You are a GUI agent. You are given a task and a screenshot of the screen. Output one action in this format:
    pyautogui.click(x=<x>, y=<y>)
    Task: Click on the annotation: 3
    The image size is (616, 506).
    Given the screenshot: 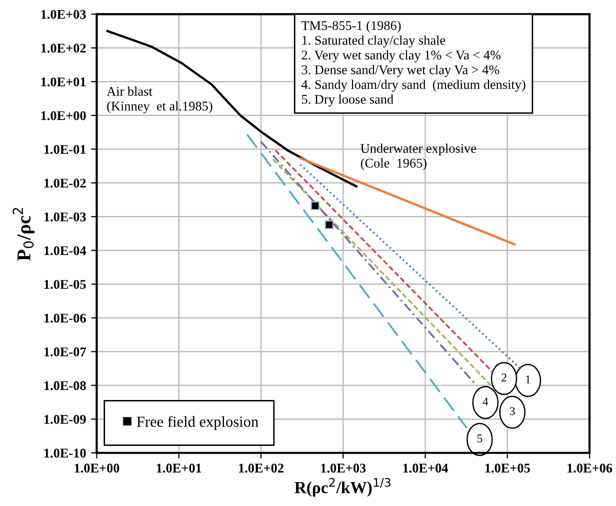 What is the action you would take?
    pyautogui.click(x=512, y=411)
    